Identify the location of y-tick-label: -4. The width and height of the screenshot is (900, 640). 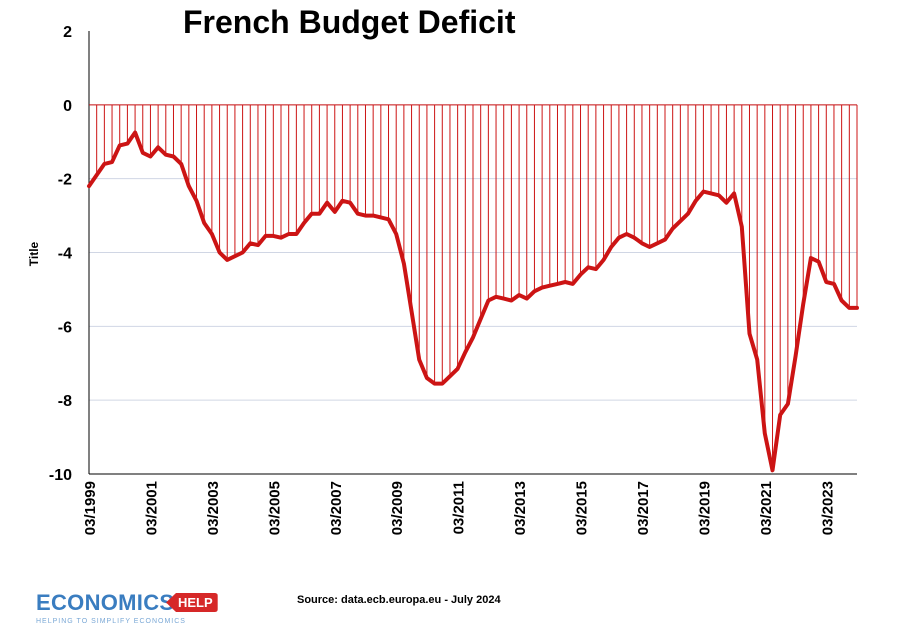
(65, 254).